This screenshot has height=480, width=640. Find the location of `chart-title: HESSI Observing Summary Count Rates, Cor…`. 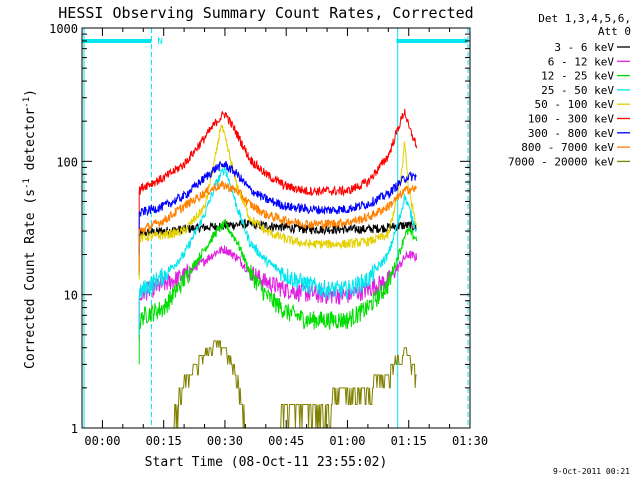

chart-title: HESSI Observing Summary Count Rates, Cor… is located at coordinates (265, 13).